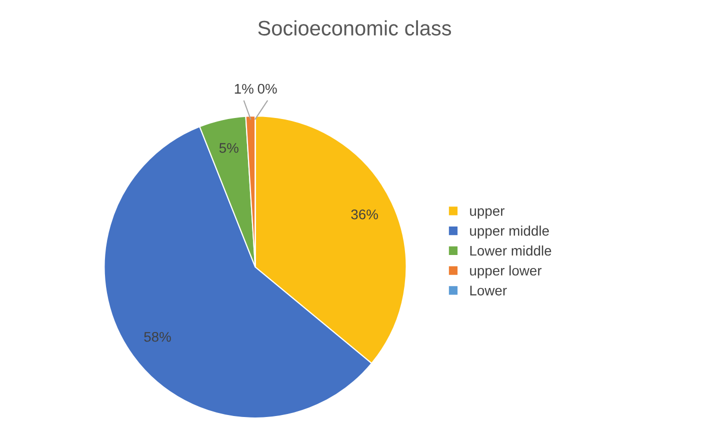 The width and height of the screenshot is (709, 442). I want to click on text: 0%, so click(267, 89).